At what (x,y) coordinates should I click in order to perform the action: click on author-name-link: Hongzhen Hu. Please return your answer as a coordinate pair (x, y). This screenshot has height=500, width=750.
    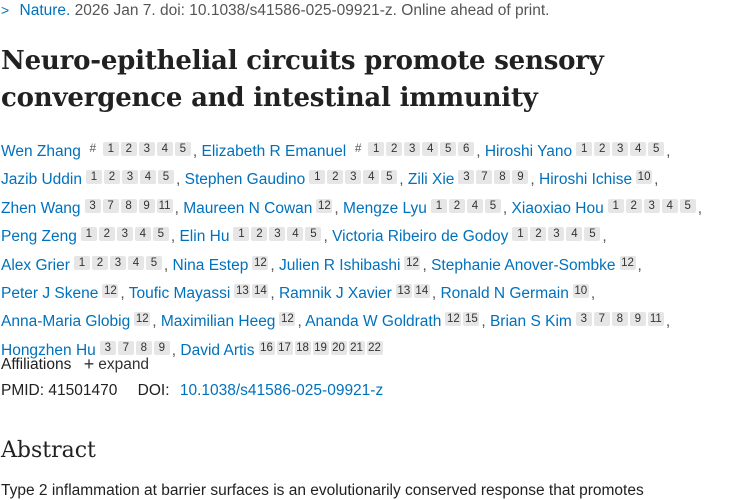
    Looking at the image, I should click on (48, 350).